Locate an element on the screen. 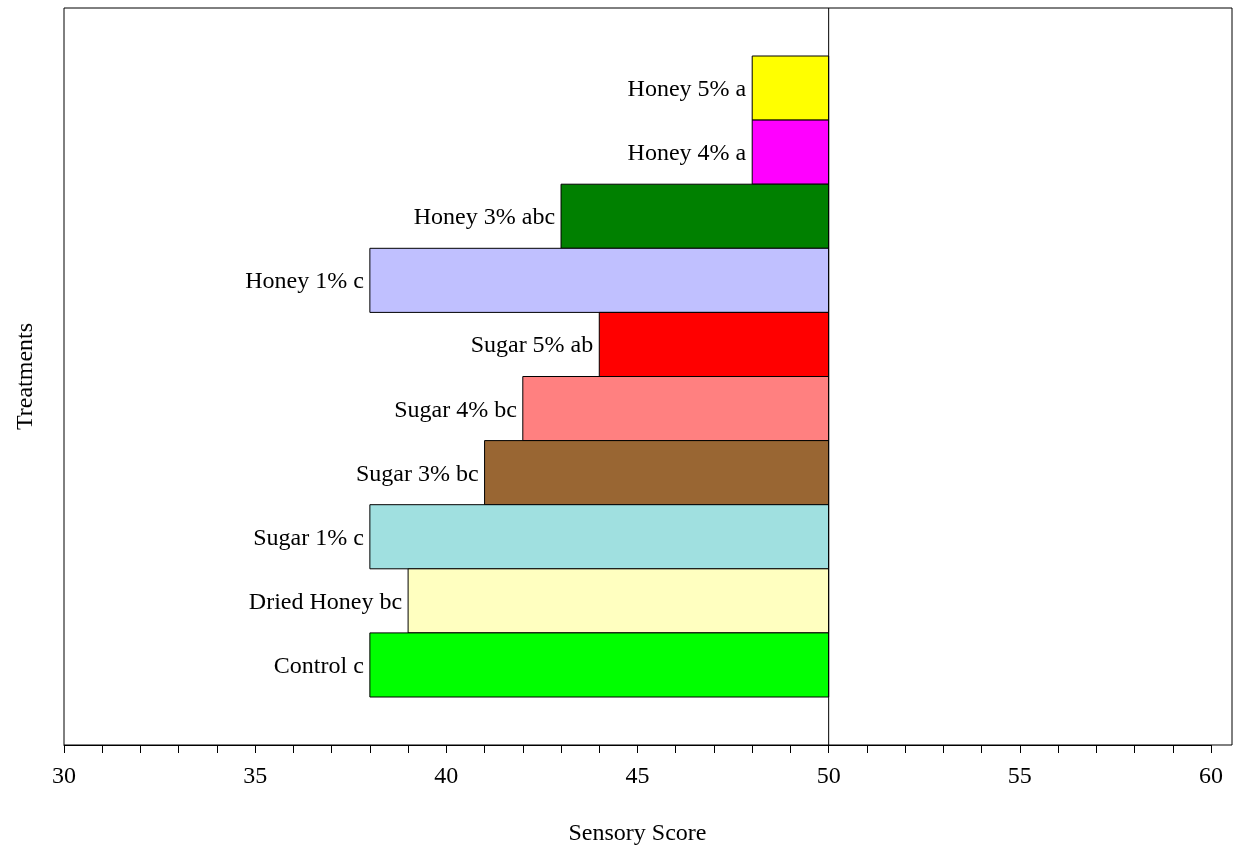  x-tick-label: 30 is located at coordinates (64, 775).